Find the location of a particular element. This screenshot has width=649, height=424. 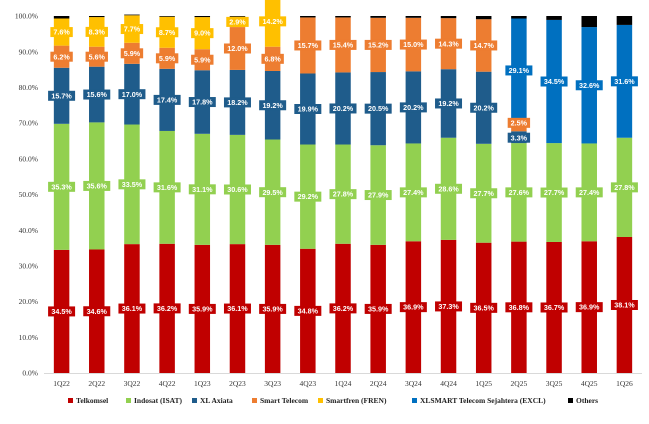

data-label: 37.3% is located at coordinates (448, 306).